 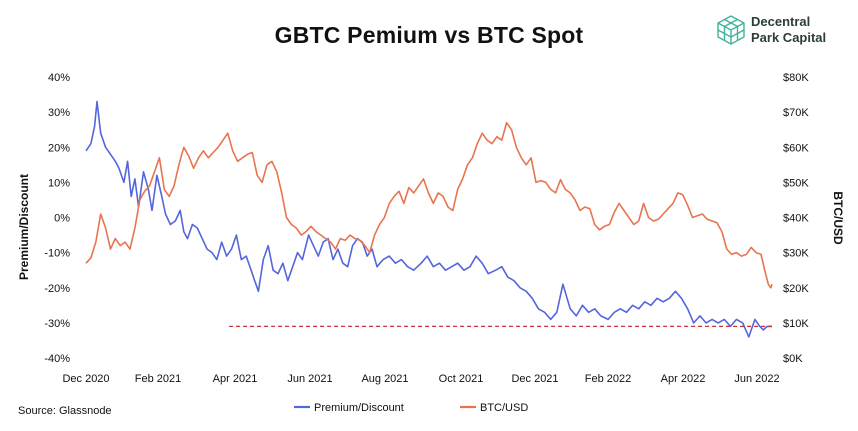 What do you see at coordinates (359, 408) in the screenshot?
I see `legend-label: Premium/Discount` at bounding box center [359, 408].